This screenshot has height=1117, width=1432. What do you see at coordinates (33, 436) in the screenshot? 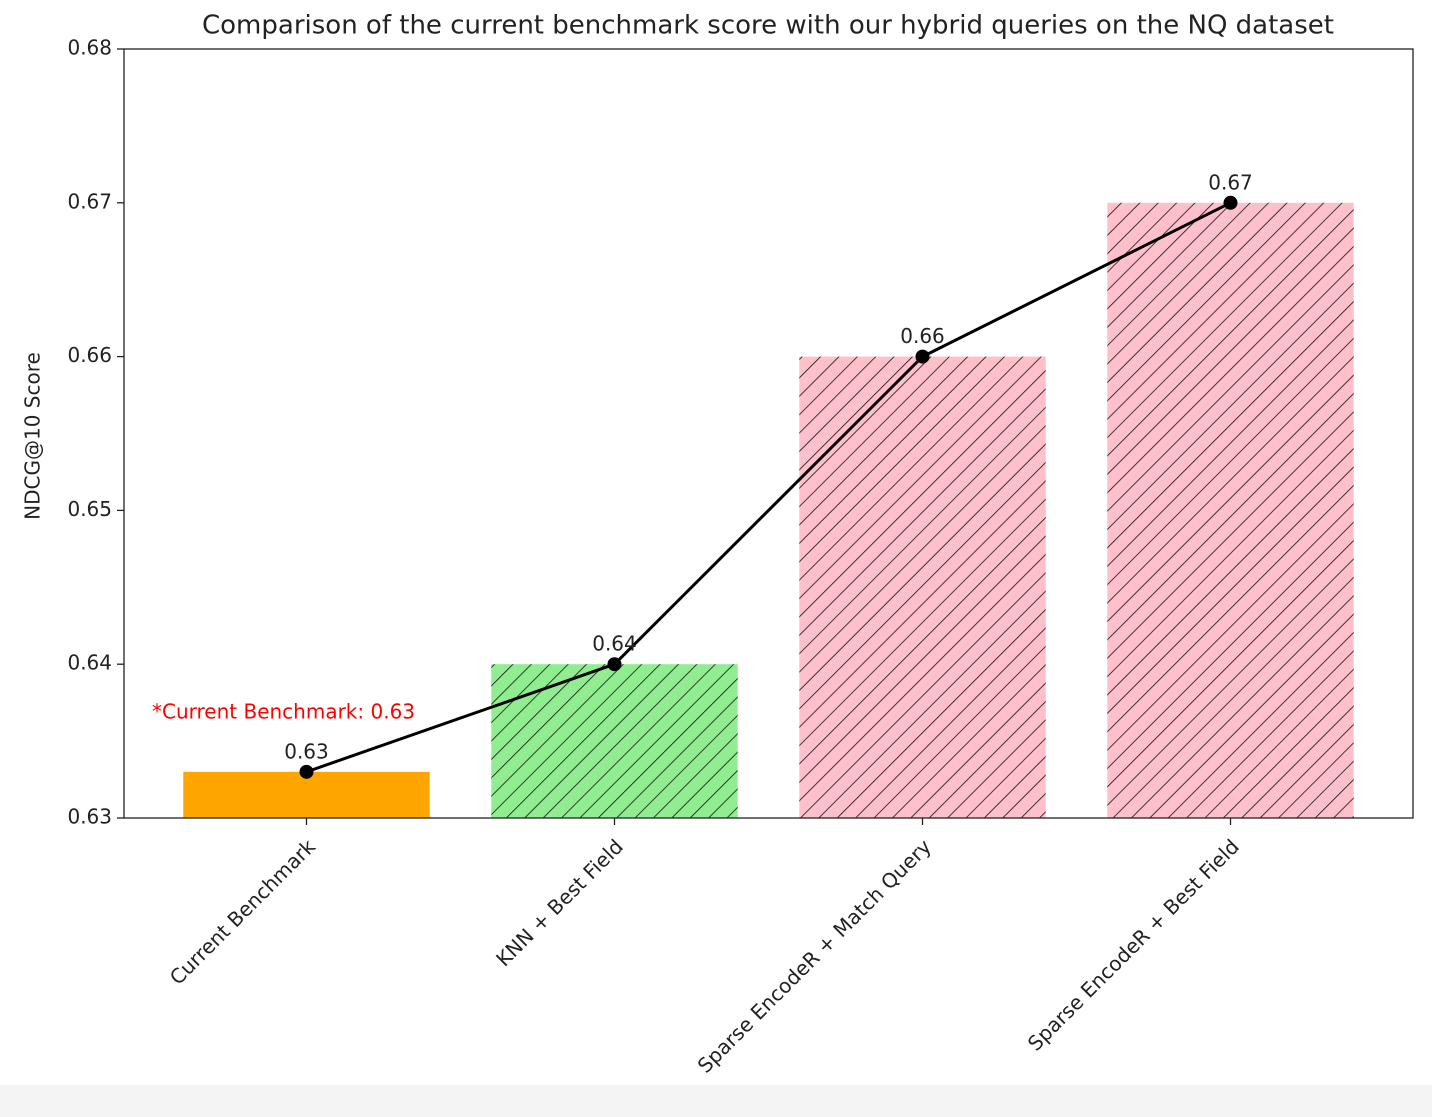
I see `y-axis-label: NDCG@10 Score` at bounding box center [33, 436].